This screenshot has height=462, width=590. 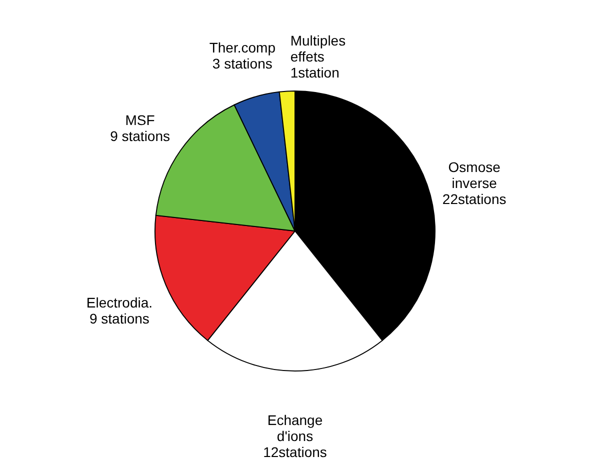 I want to click on data-label: 3 stations, so click(x=242, y=63).